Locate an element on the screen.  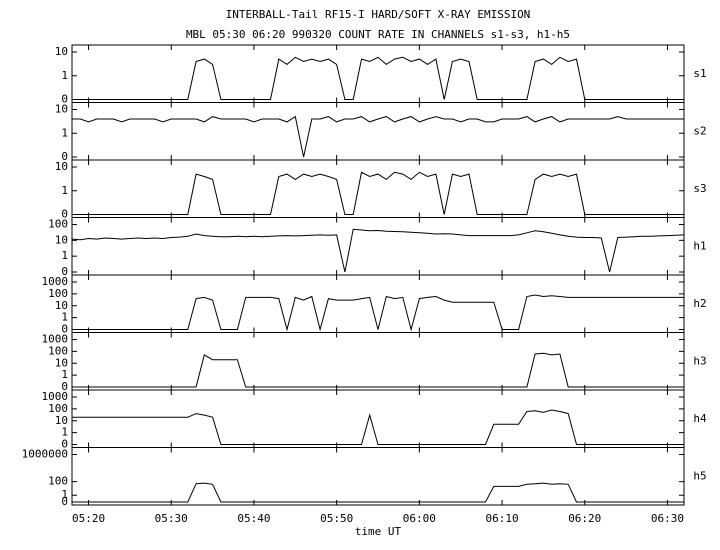
x-tick-label: 06:00 is located at coordinates (419, 518).